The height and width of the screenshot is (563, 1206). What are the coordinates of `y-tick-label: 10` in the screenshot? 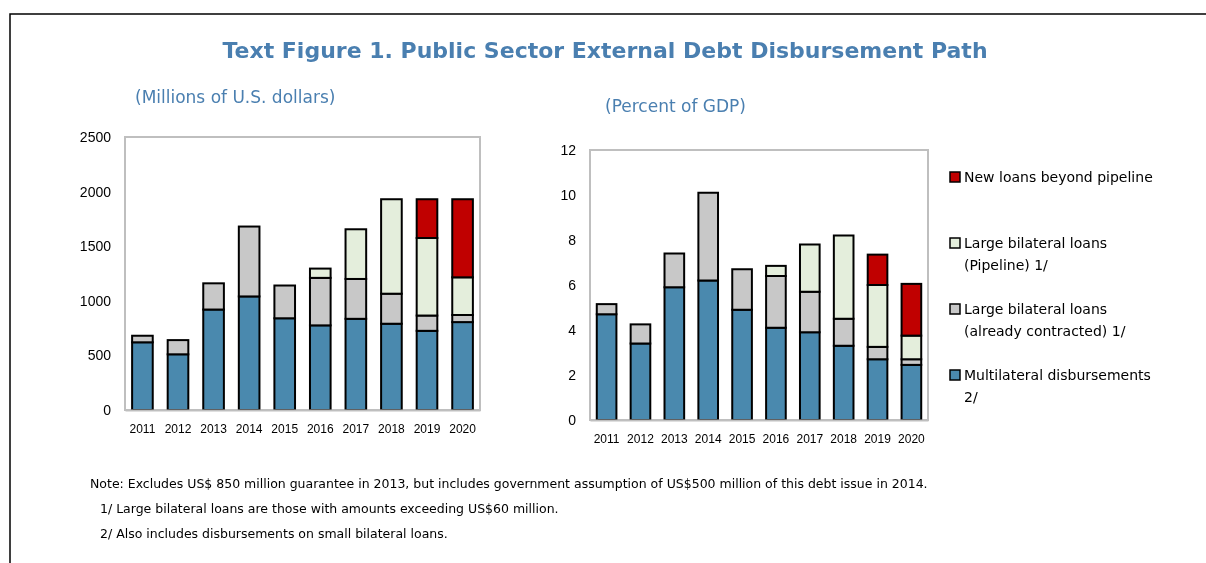 It's located at (568, 194).